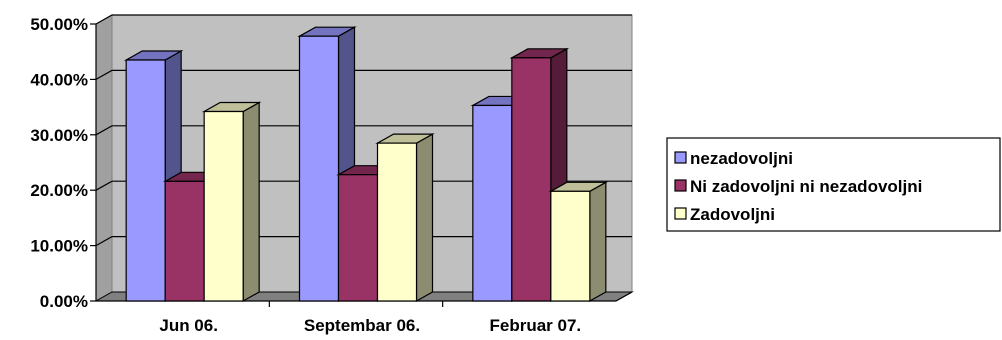 This screenshot has width=1002, height=340. I want to click on legend-label: Zadovoljni, so click(732, 214).